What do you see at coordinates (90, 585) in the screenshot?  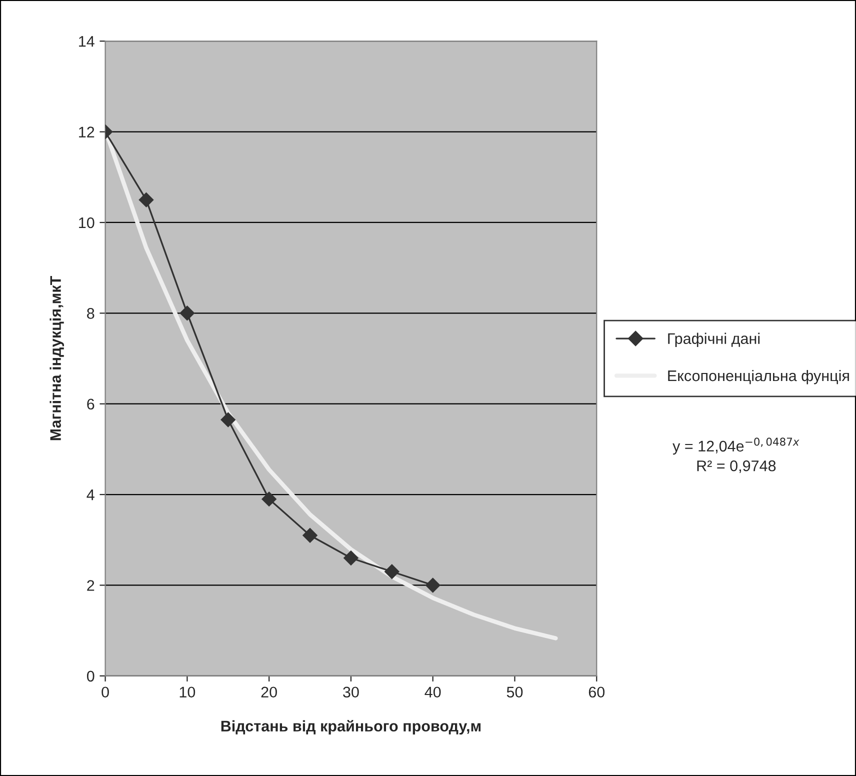 I see `y-tick-label: 2` at bounding box center [90, 585].